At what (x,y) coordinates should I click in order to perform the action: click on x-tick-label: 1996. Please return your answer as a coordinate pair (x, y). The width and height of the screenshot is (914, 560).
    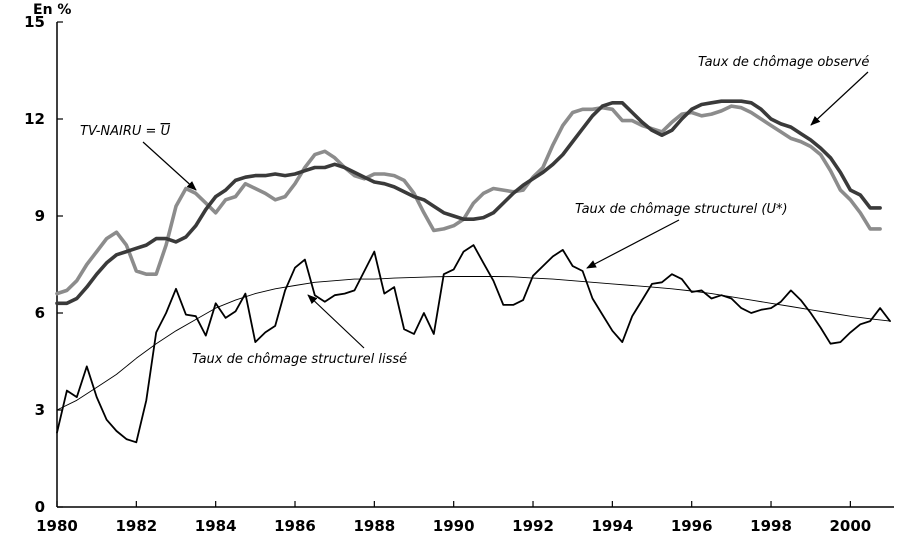
    Looking at the image, I should click on (692, 526).